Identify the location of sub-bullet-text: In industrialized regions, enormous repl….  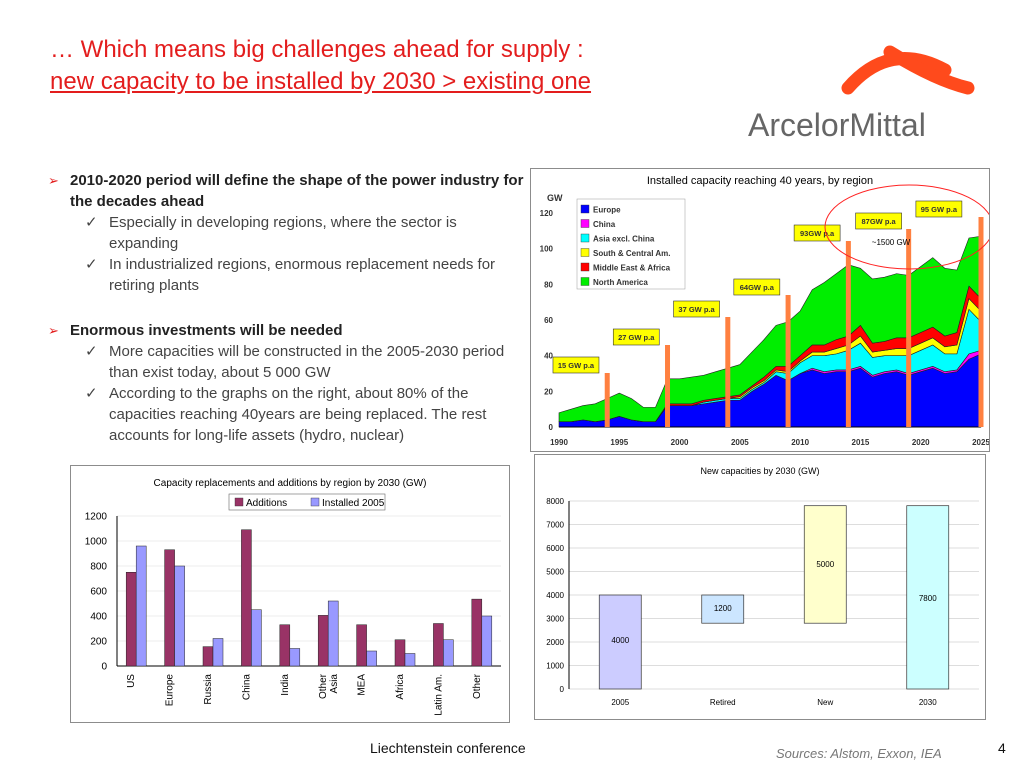
(302, 275).